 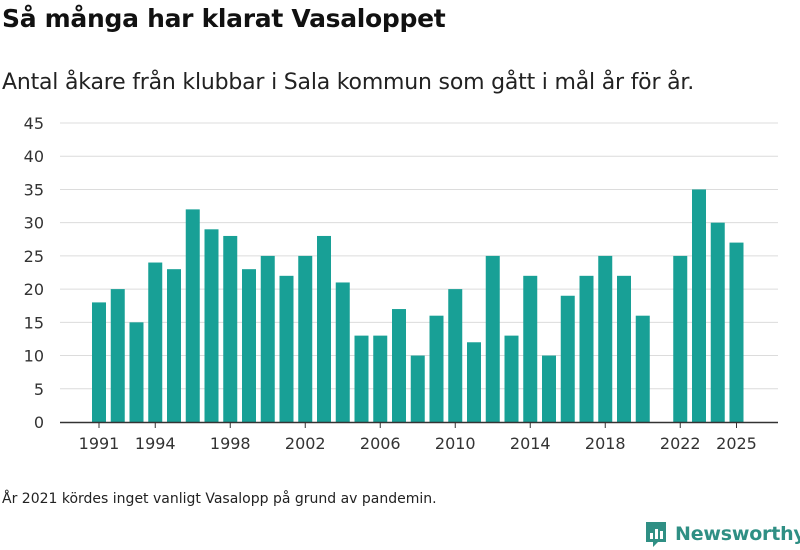 What do you see at coordinates (419, 437) in the screenshot?
I see `x-axis: 1991 1994 1998 2002 2006 2010 2014 2018 2022 2025` at bounding box center [419, 437].